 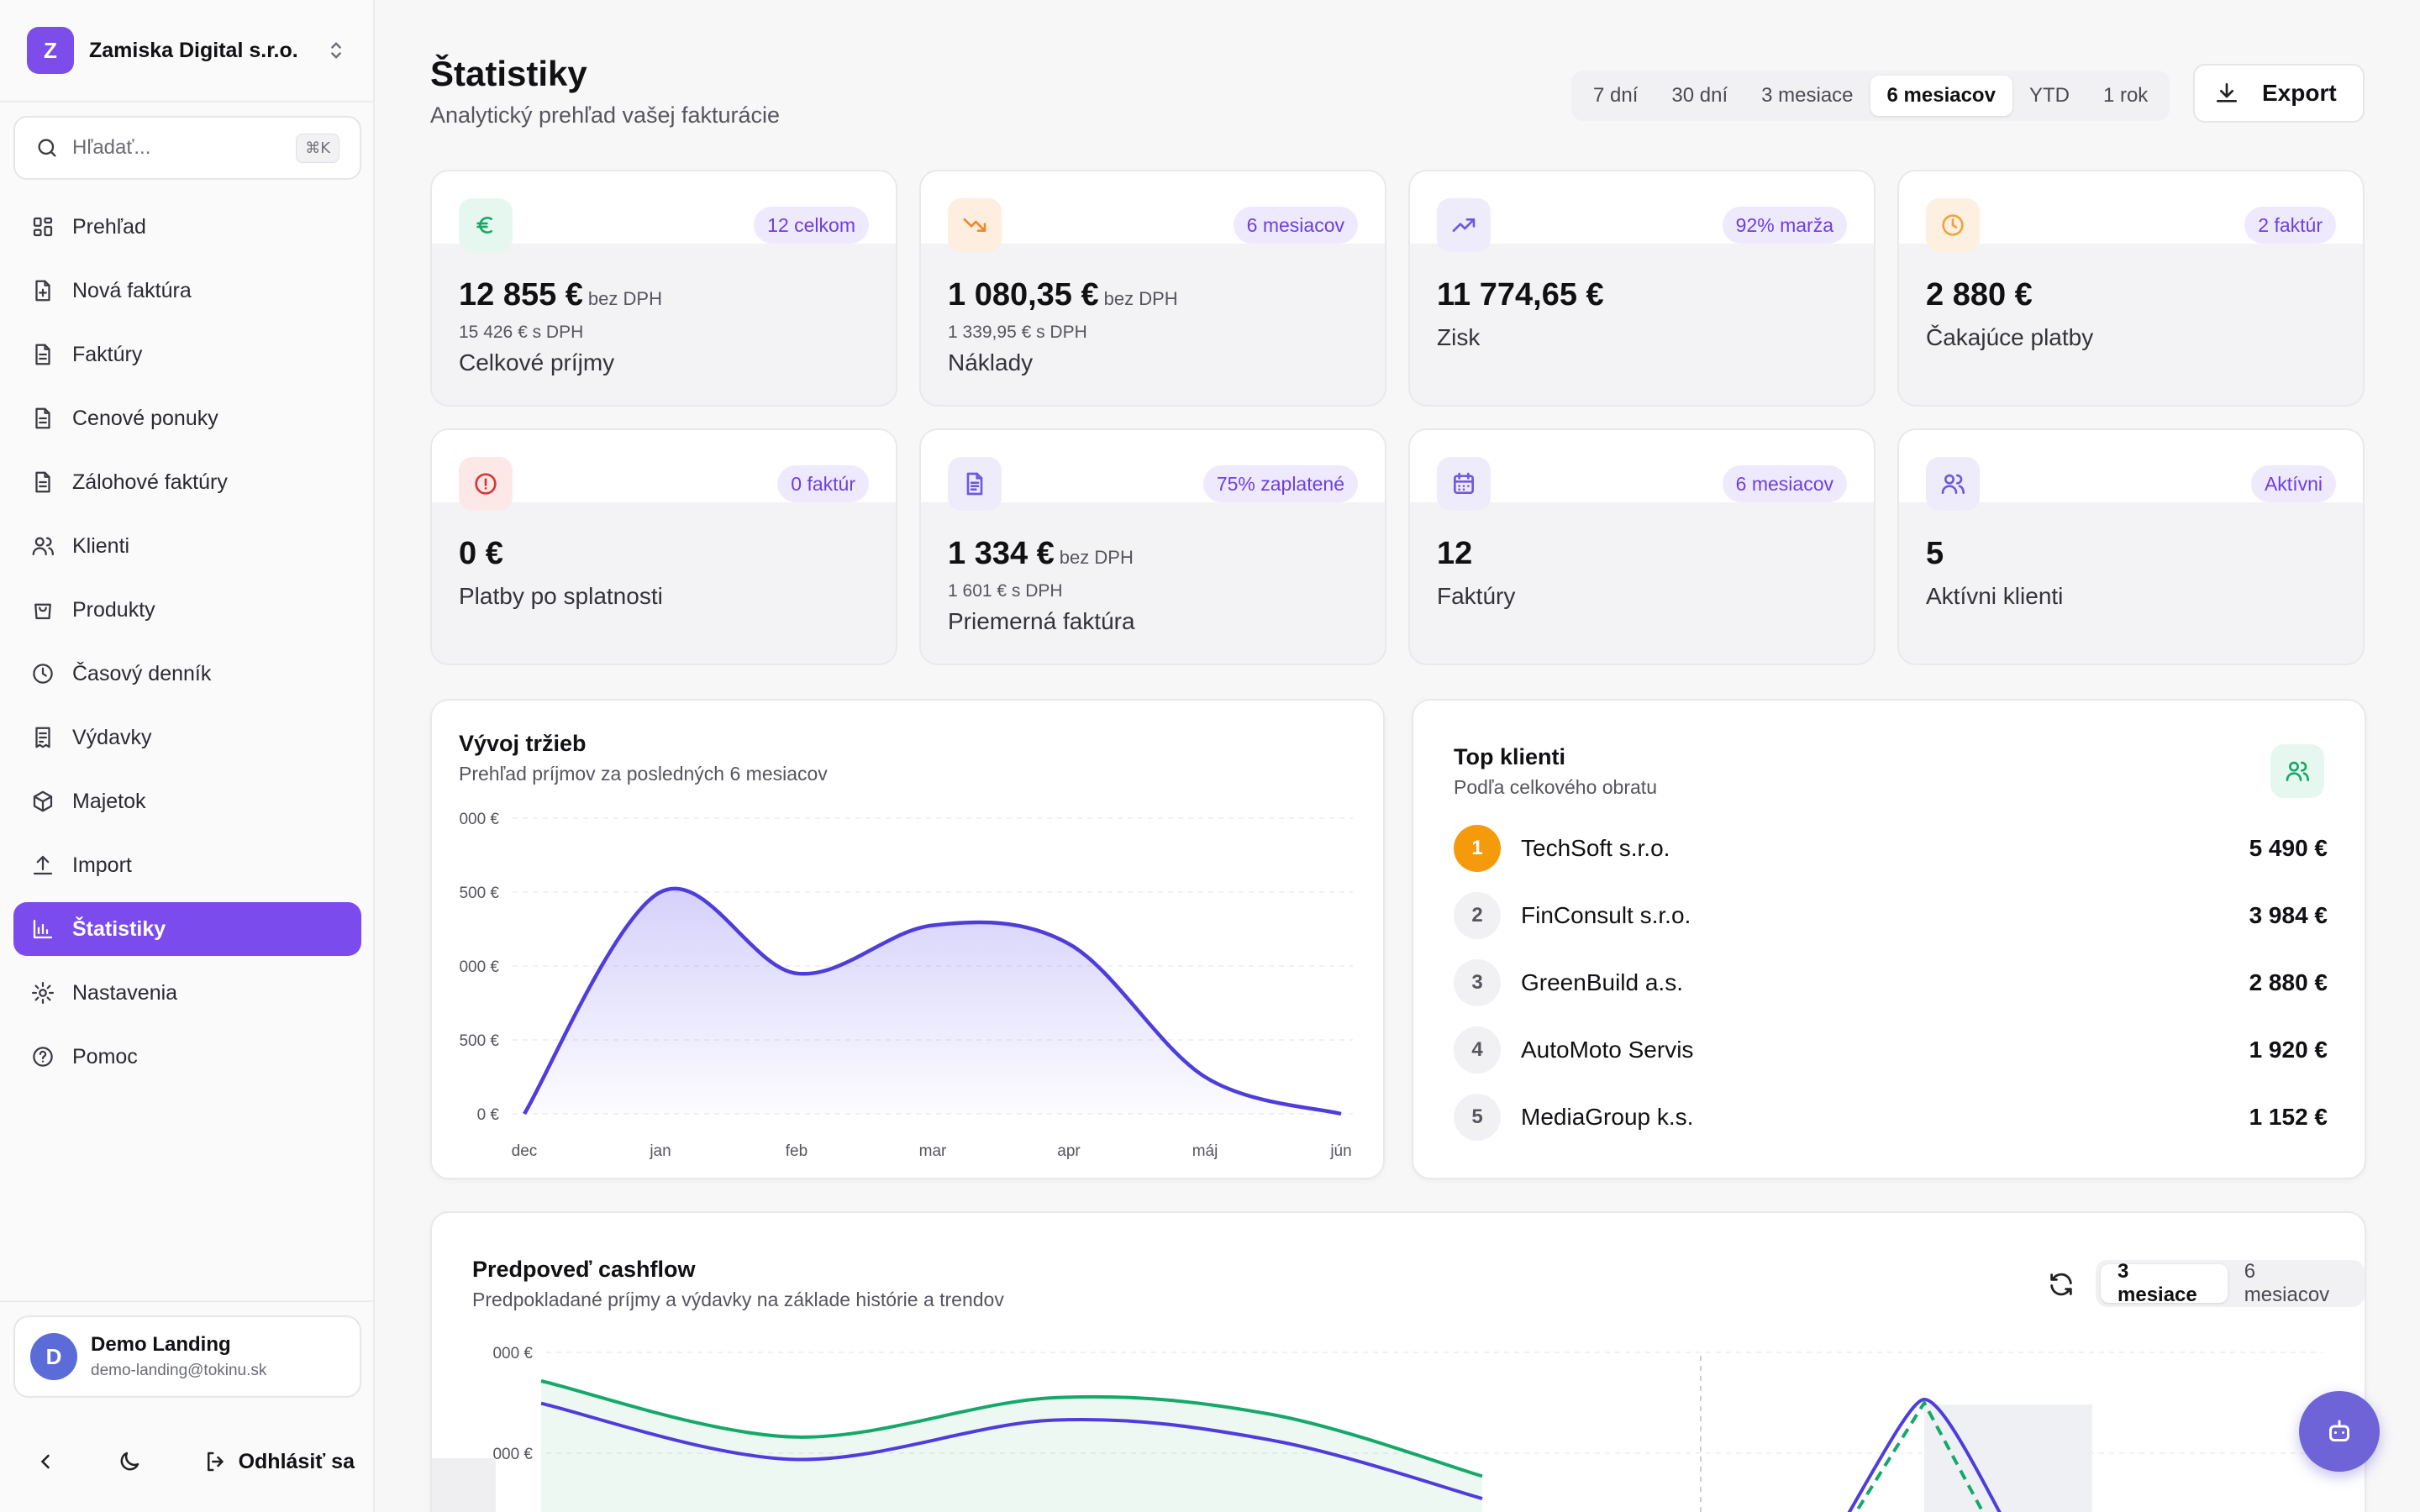 I want to click on sidebar-item-label: Časový denník, so click(x=142, y=673).